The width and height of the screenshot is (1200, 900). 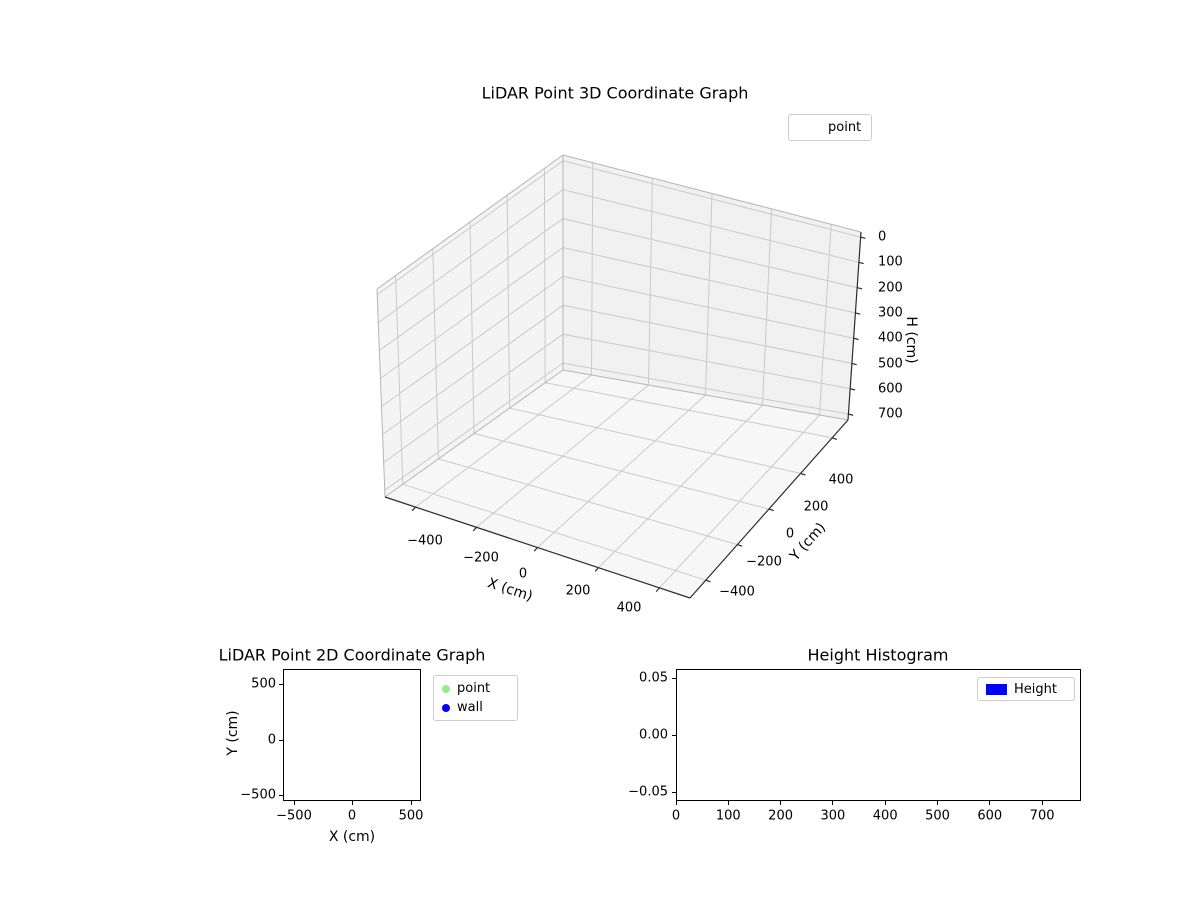 What do you see at coordinates (648, 792) in the screenshot?
I see `tick-label: −0.05` at bounding box center [648, 792].